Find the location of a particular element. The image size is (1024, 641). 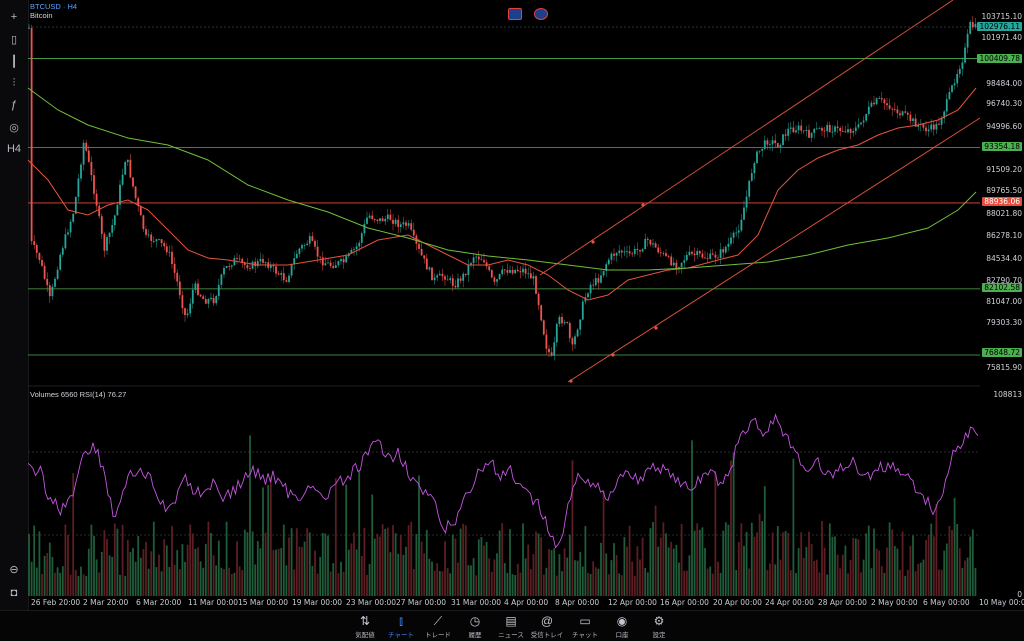

layout-icon: ◘ is located at coordinates (14, 593).